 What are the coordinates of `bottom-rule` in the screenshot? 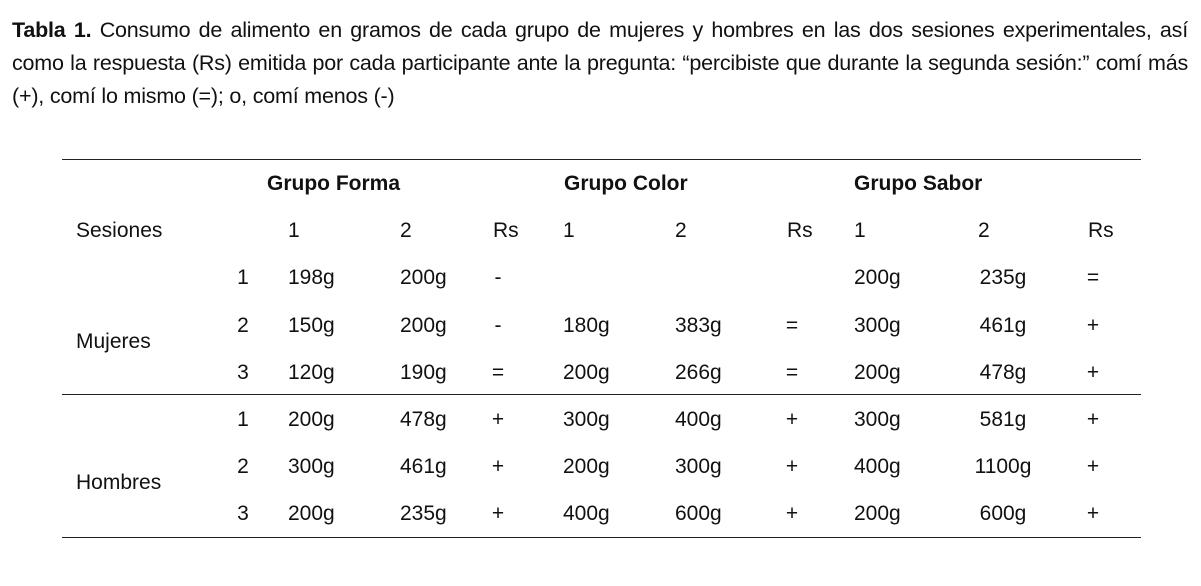 It's located at (601, 537).